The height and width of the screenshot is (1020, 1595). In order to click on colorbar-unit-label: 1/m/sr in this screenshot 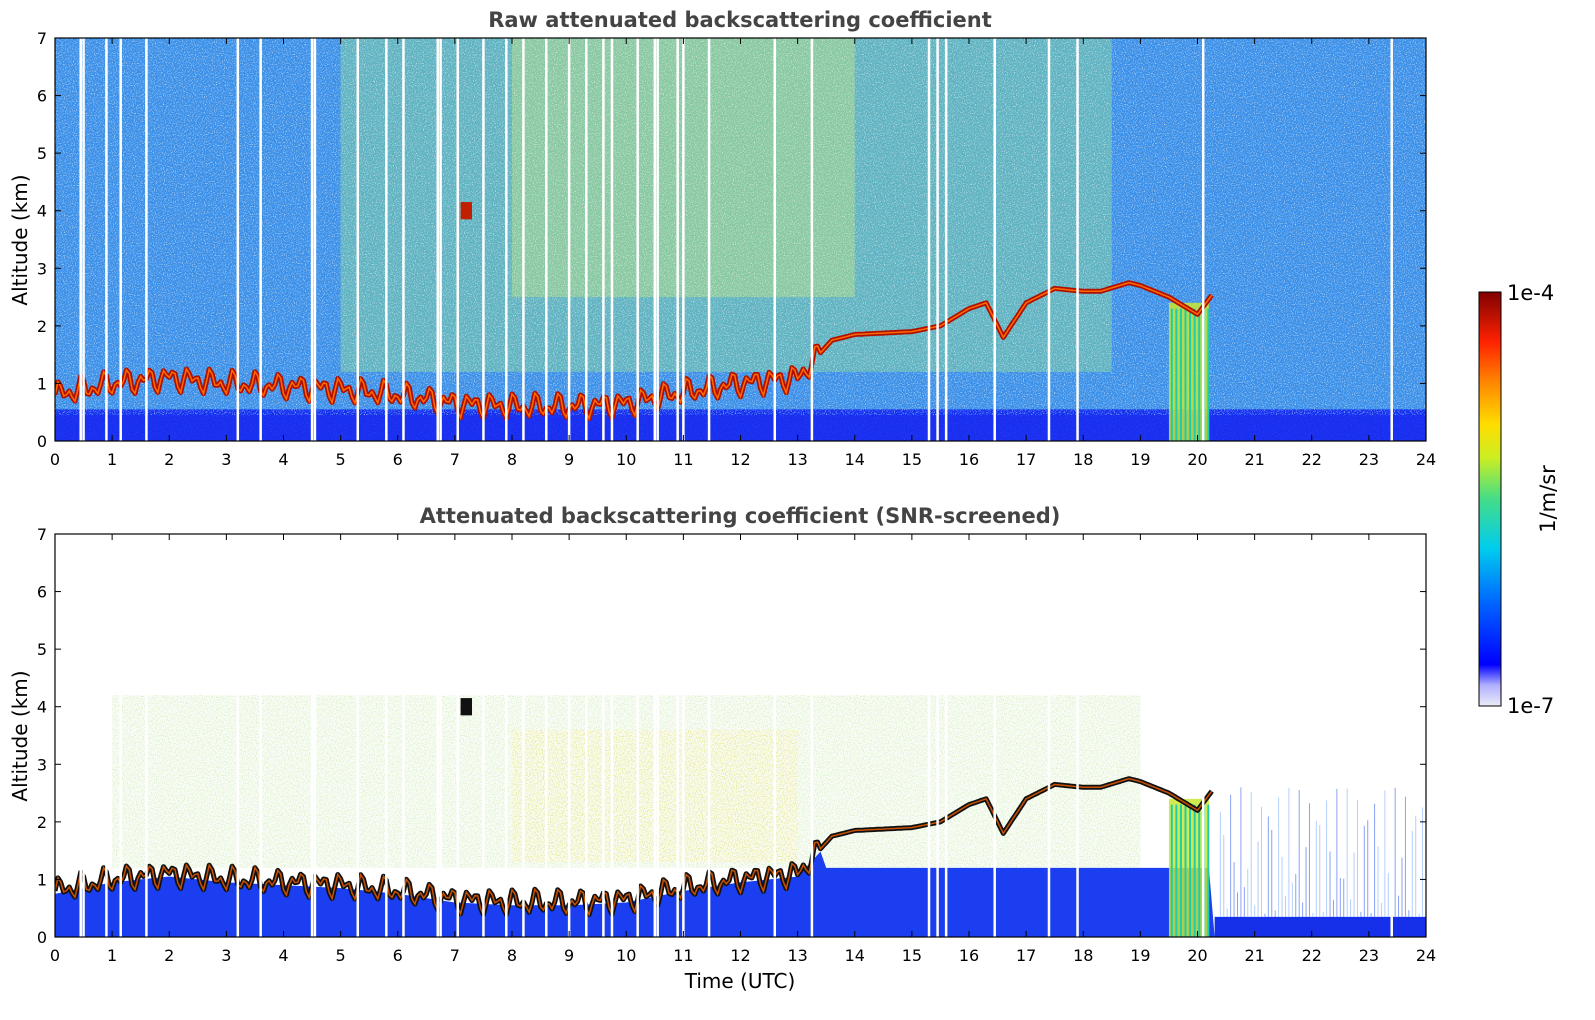, I will do `click(1548, 499)`.